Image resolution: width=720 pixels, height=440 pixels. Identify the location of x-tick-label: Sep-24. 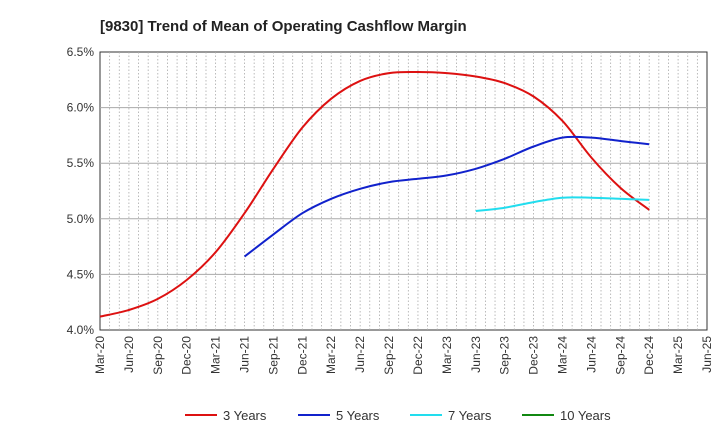
(620, 355).